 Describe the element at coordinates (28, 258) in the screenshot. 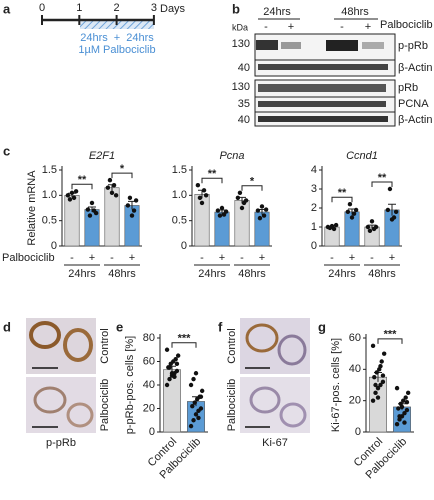

I see `x-axis-label: Palbociclib` at that location.